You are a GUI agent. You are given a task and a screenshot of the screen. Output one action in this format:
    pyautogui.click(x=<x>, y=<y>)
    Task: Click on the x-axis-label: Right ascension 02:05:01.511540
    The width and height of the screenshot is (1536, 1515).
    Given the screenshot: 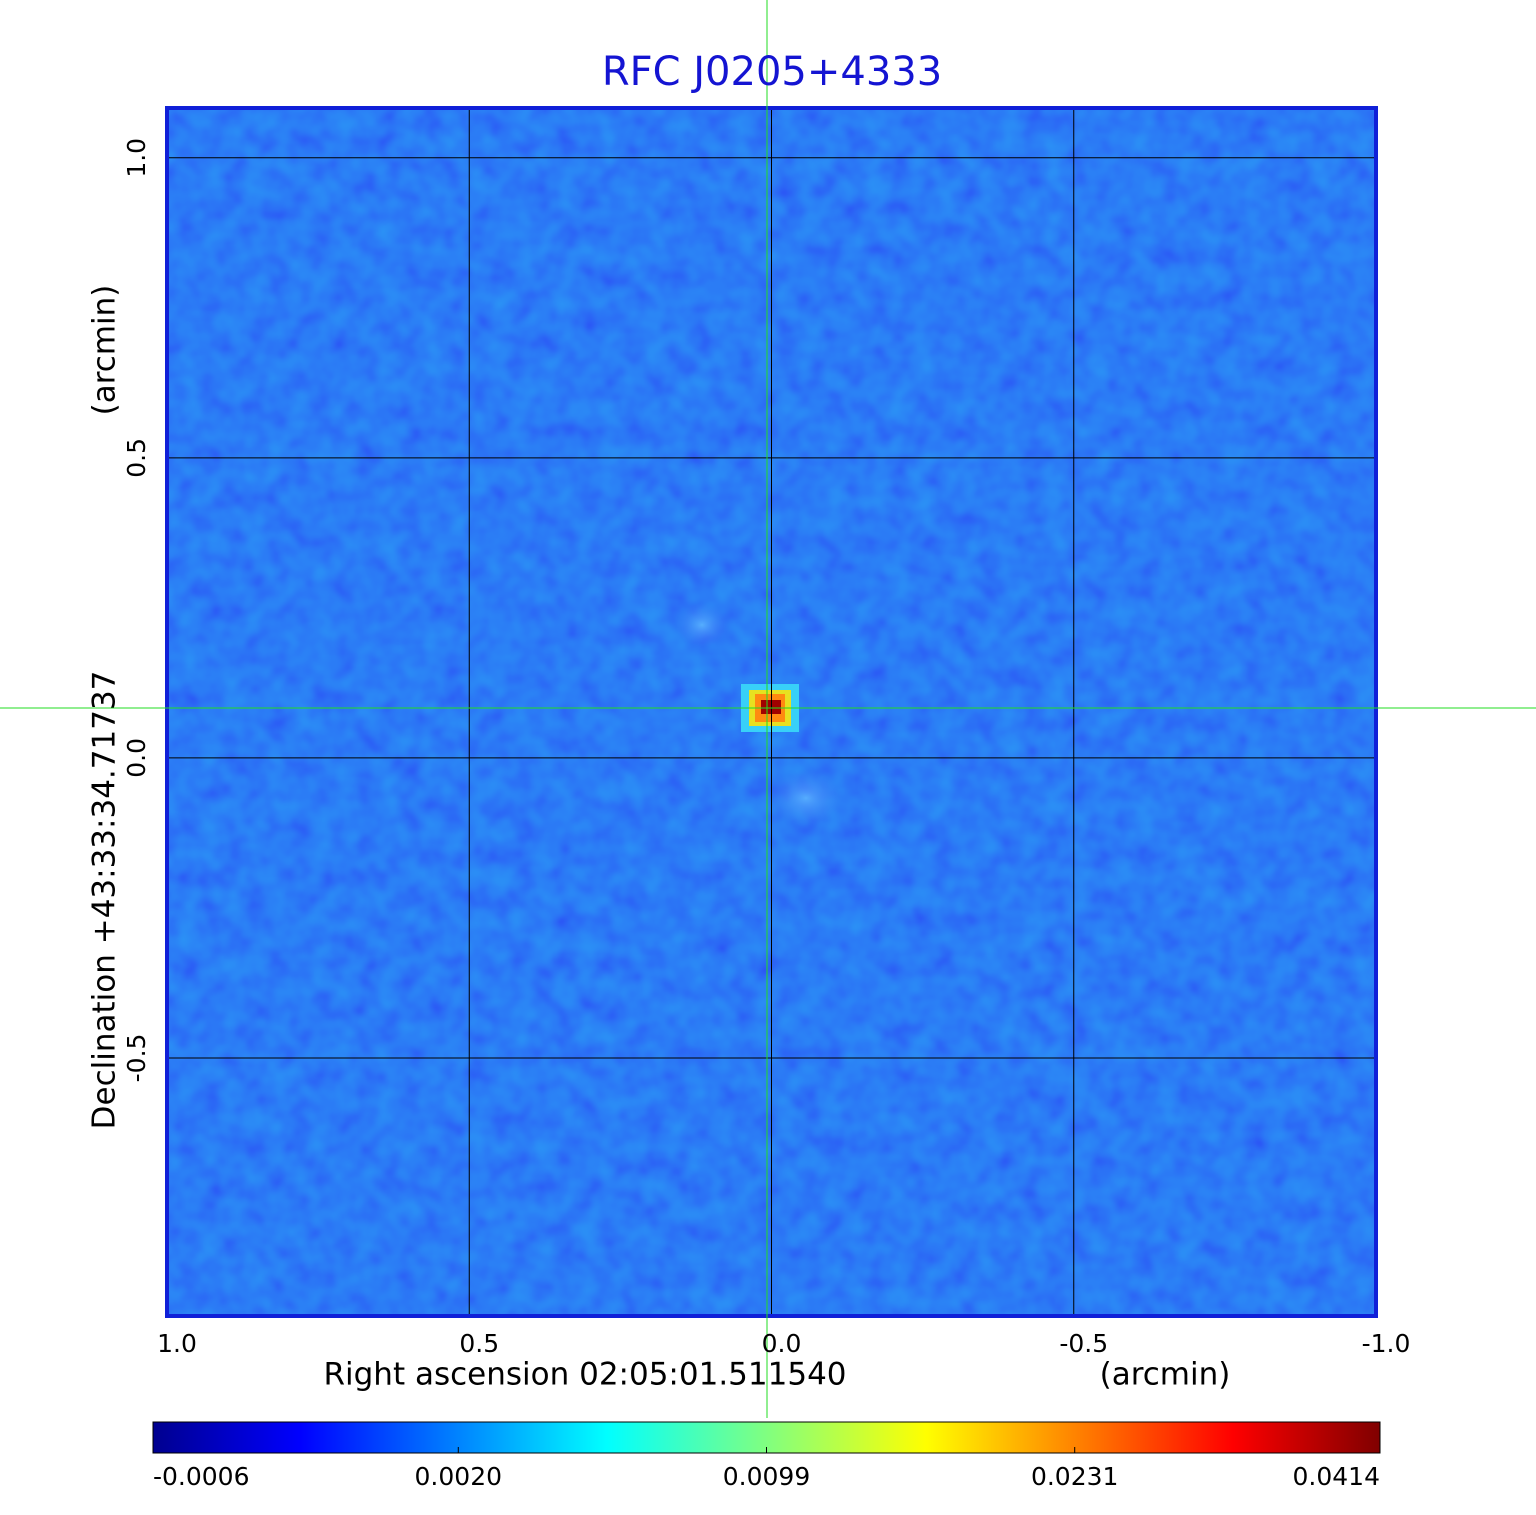 What is the action you would take?
    pyautogui.click(x=584, y=1375)
    